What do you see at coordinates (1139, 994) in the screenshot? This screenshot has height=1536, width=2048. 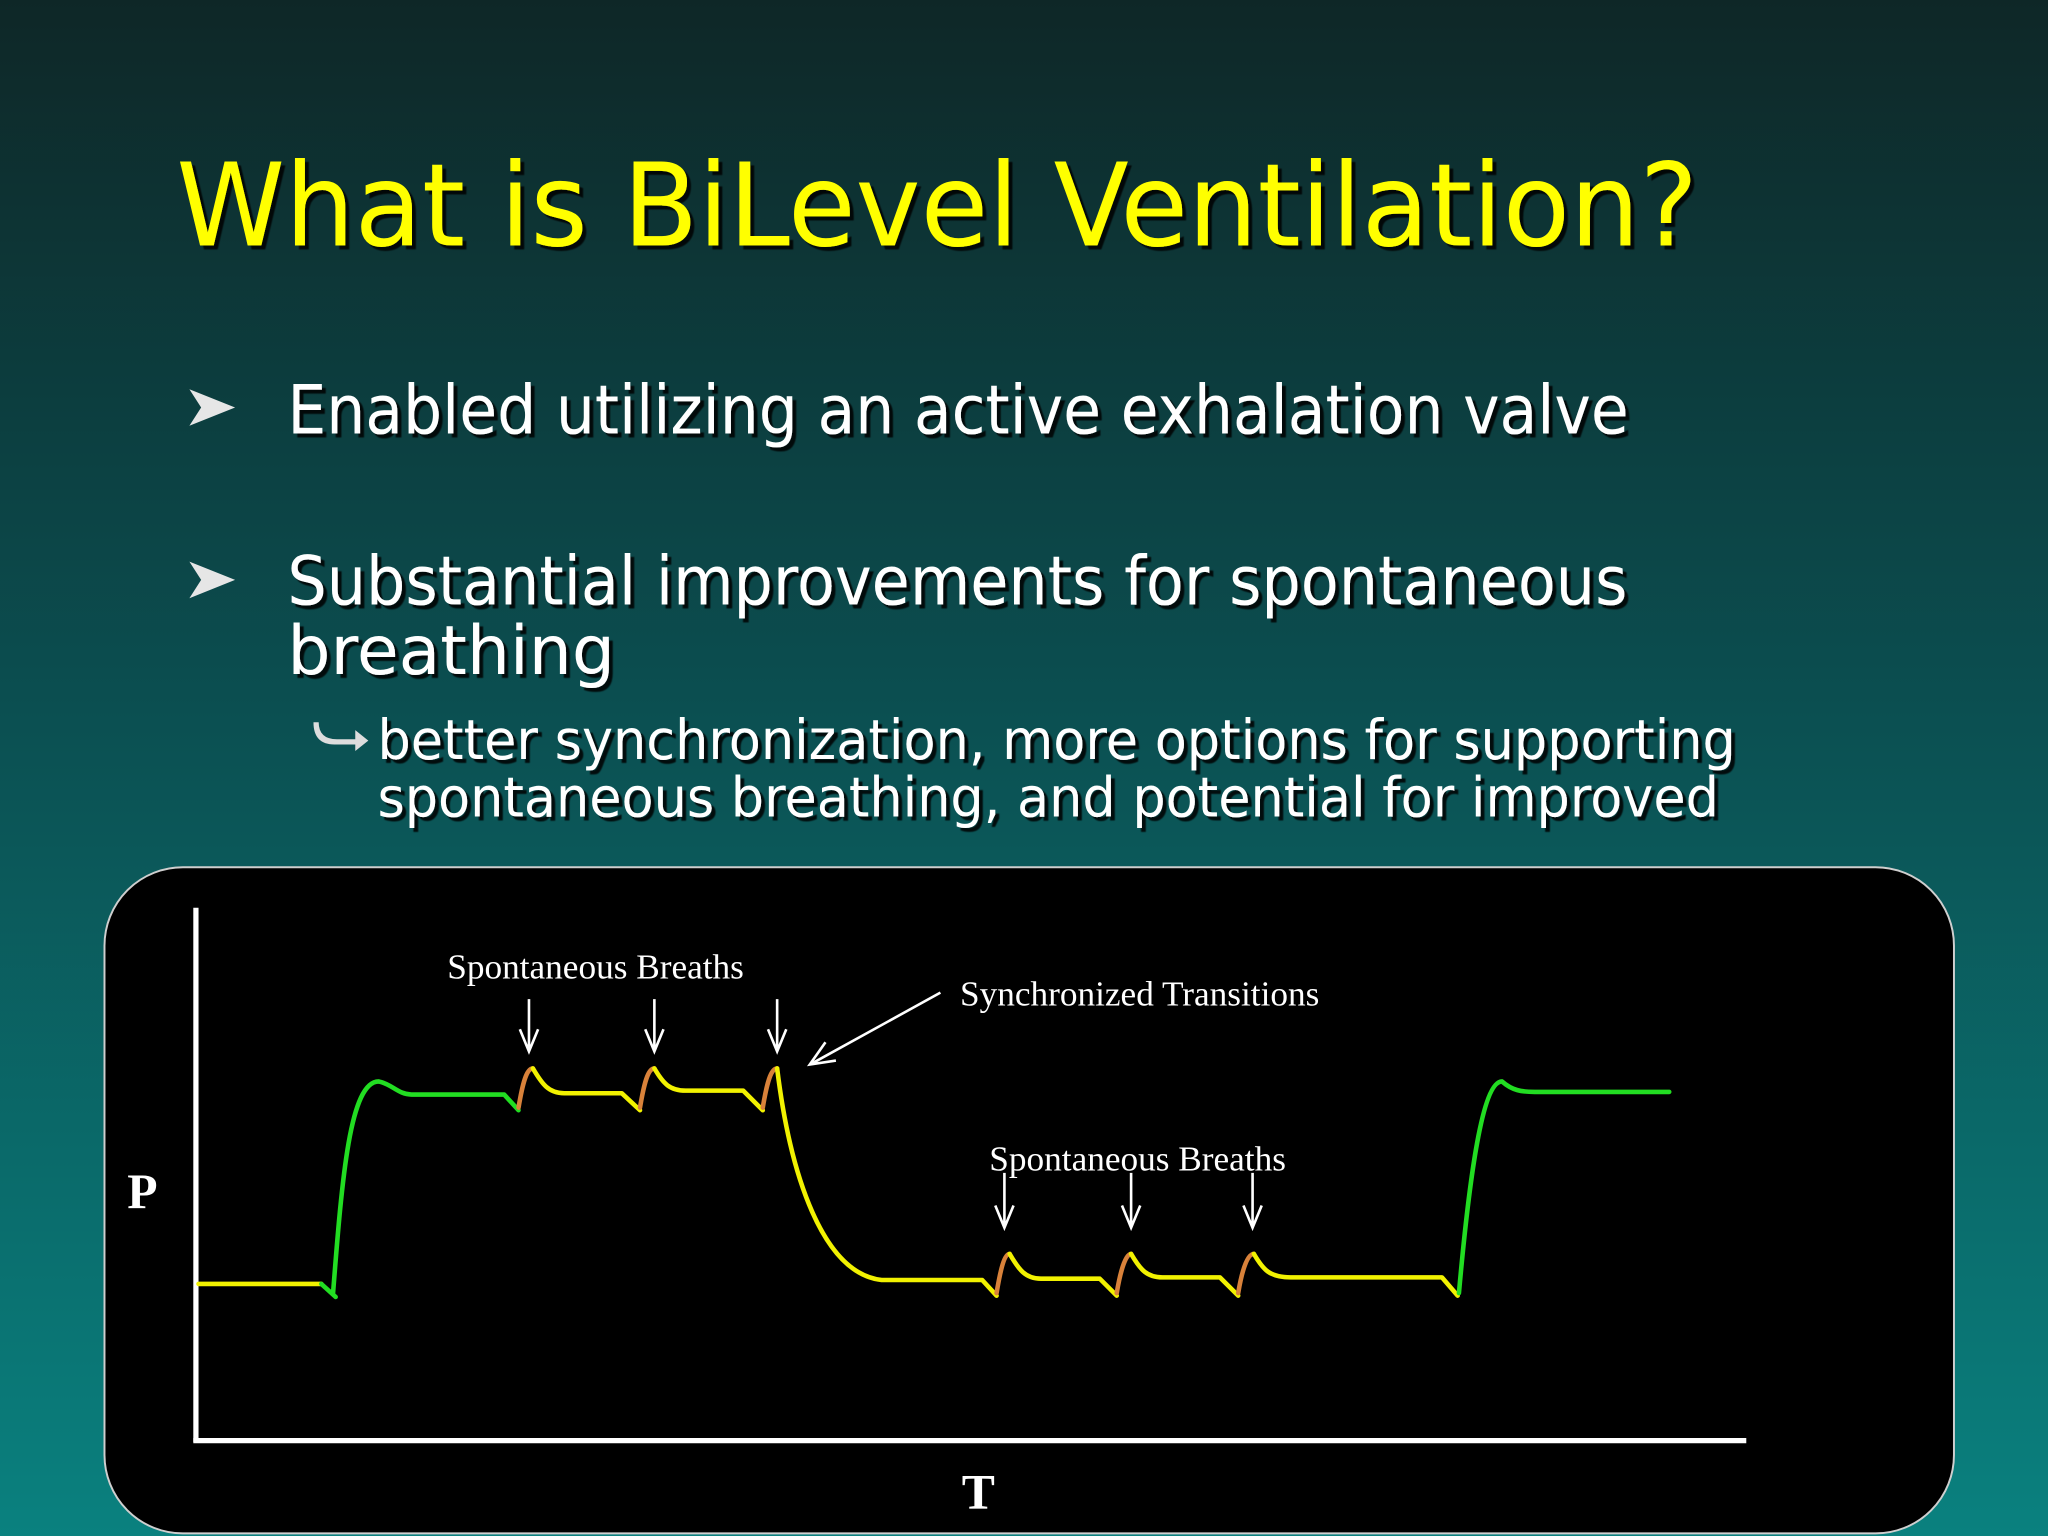 I see `annotation-label: Synchronized Transitions` at bounding box center [1139, 994].